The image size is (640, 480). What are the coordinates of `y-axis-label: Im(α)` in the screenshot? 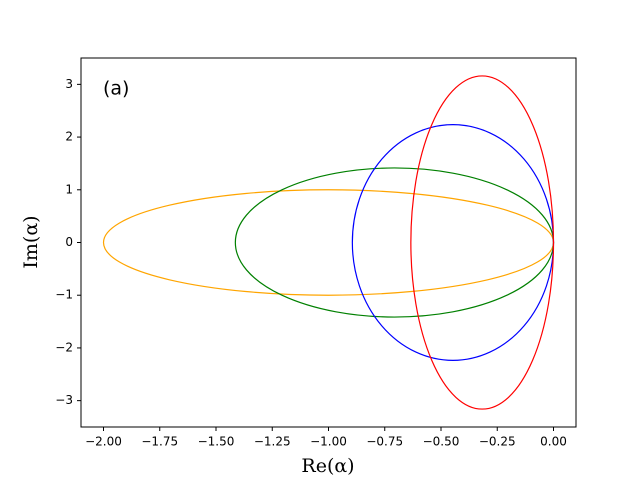 It's located at (31, 241).